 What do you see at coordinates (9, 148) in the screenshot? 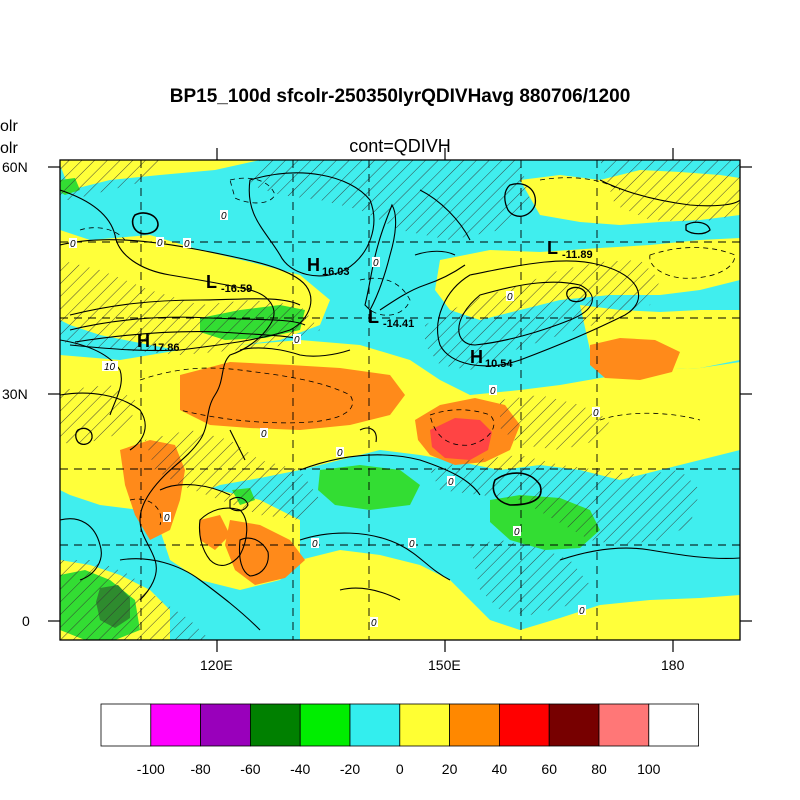
I see `left-label-stub-2: olr` at bounding box center [9, 148].